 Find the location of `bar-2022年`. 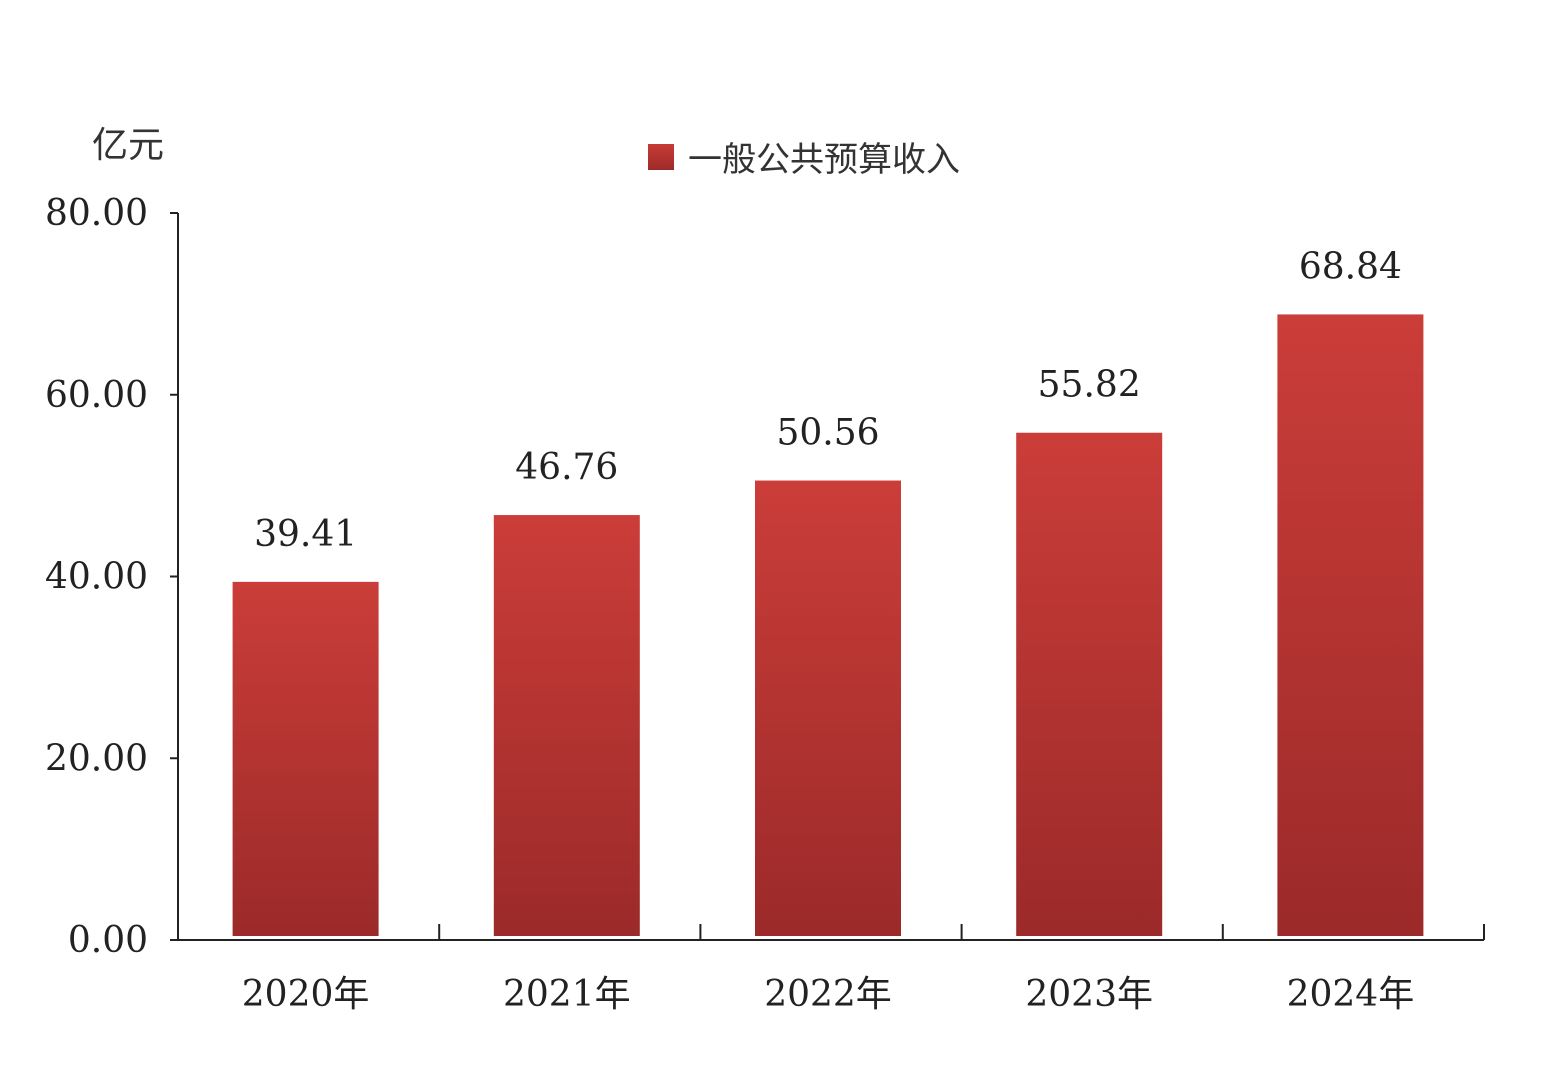

bar-2022年 is located at coordinates (828, 708).